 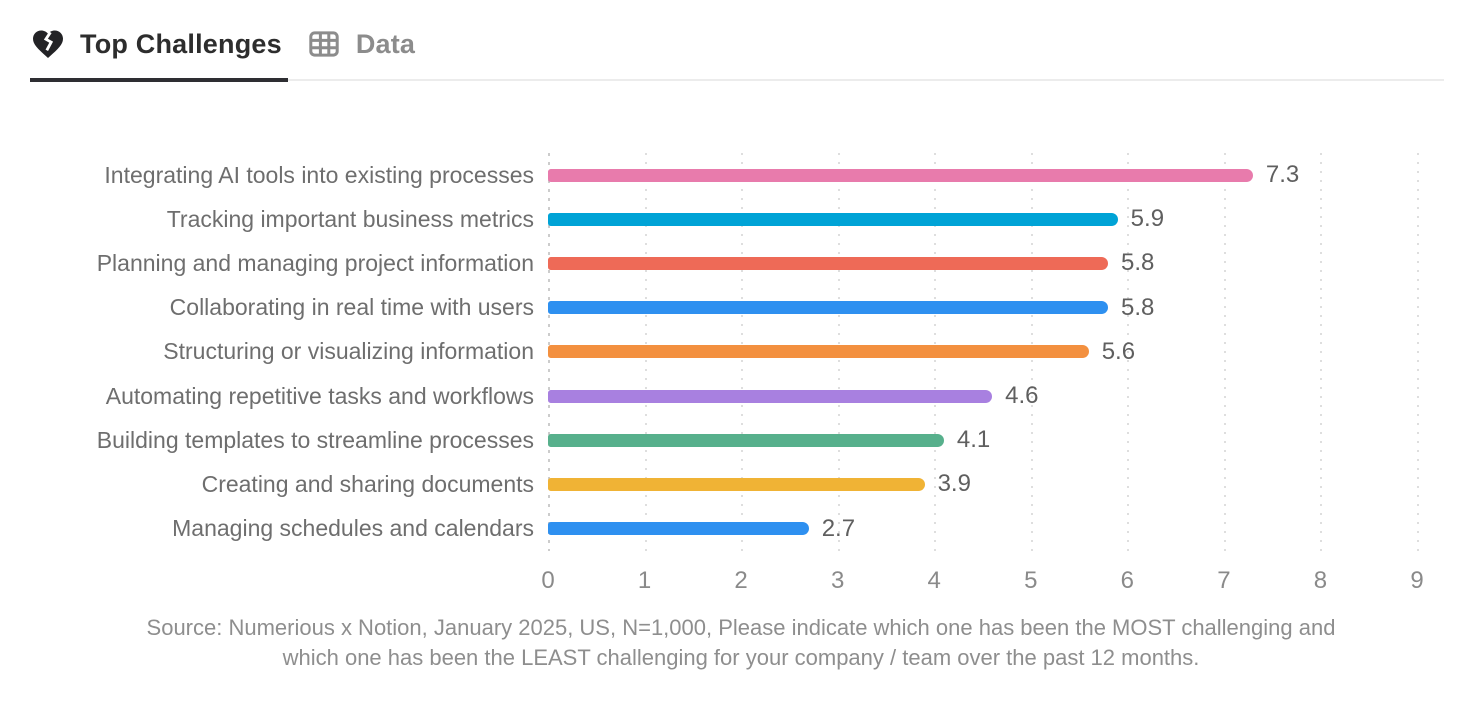 I want to click on x-axis-tick: 5, so click(x=1031, y=580).